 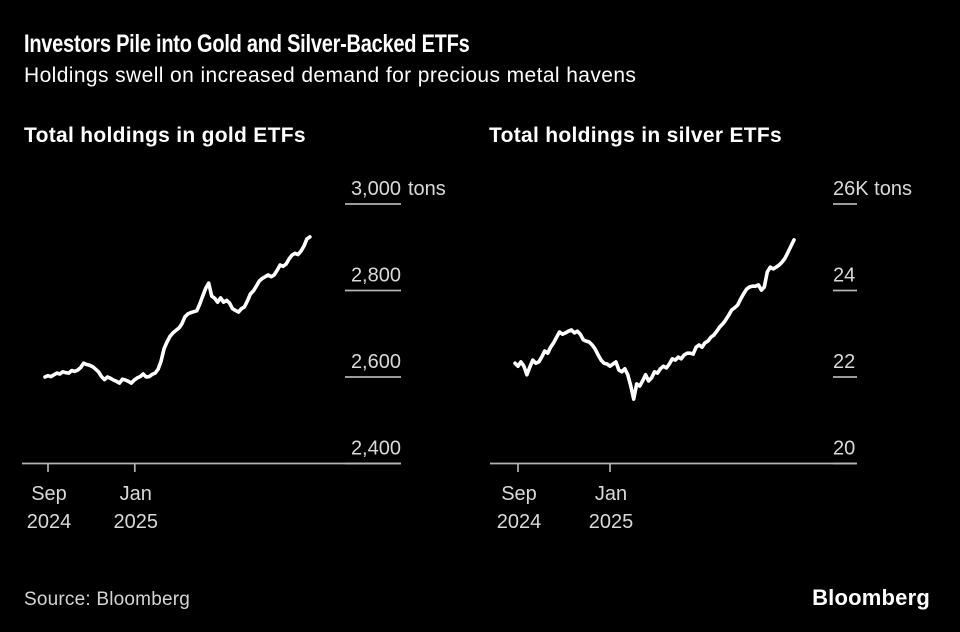 I want to click on y-tick-label: 3,000, so click(x=376, y=189).